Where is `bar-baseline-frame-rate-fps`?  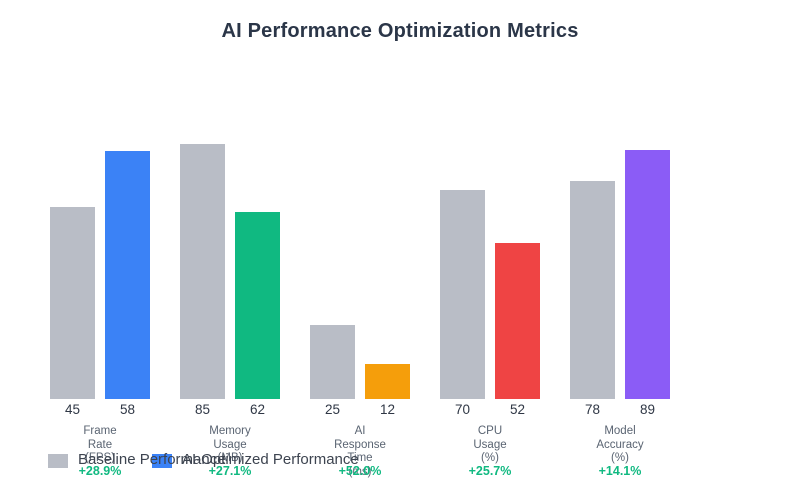 bar-baseline-frame-rate-fps is located at coordinates (72, 303).